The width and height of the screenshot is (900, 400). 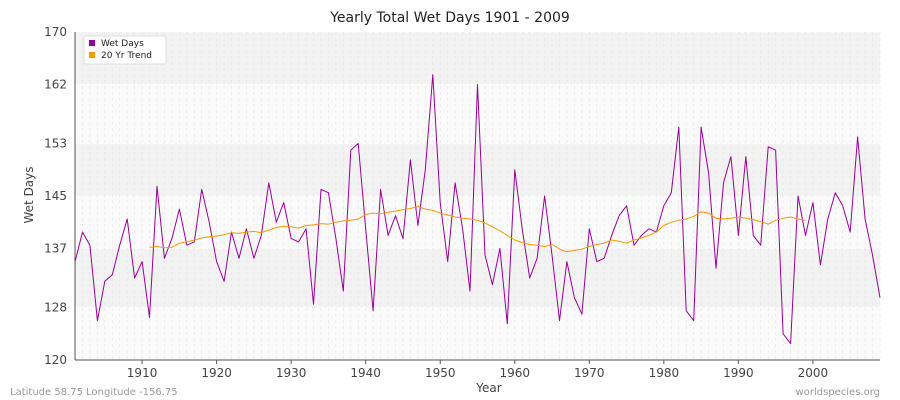 I want to click on legend: Wet Days 20 Yr Trend, so click(x=125, y=50).